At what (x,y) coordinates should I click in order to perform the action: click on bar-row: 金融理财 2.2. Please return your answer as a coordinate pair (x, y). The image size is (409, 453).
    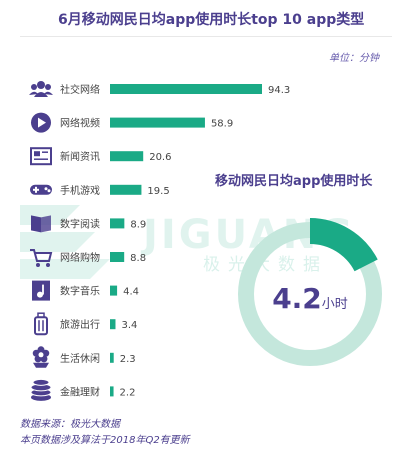
    Looking at the image, I should click on (83, 389).